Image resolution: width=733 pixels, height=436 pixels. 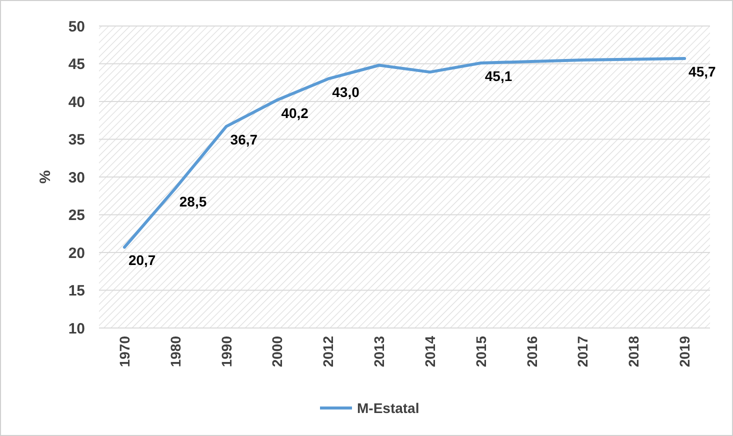 What do you see at coordinates (702, 71) in the screenshot?
I see `data-label: 45,7` at bounding box center [702, 71].